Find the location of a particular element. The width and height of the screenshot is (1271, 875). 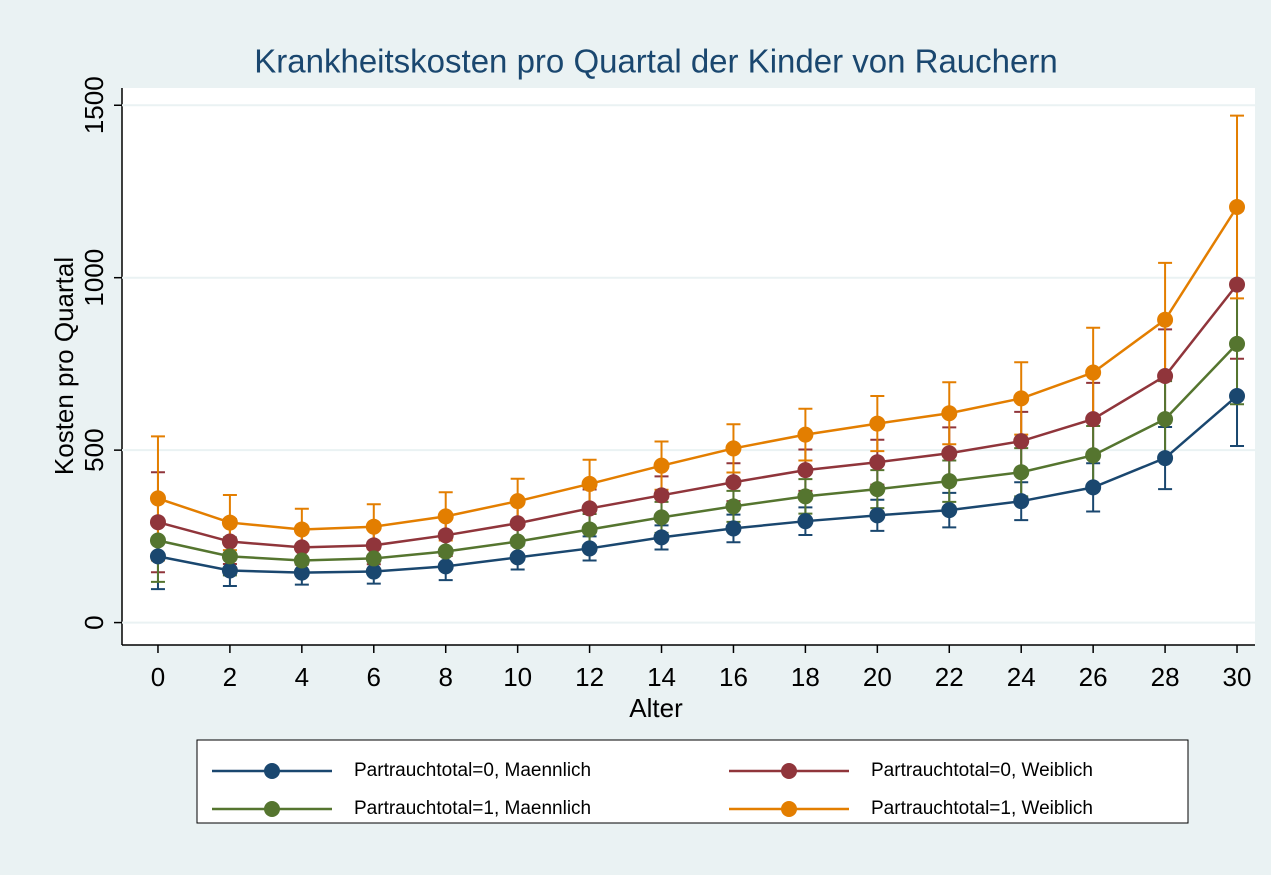

legend-label: Partrauchtotal=1, Maennlich is located at coordinates (472, 808).